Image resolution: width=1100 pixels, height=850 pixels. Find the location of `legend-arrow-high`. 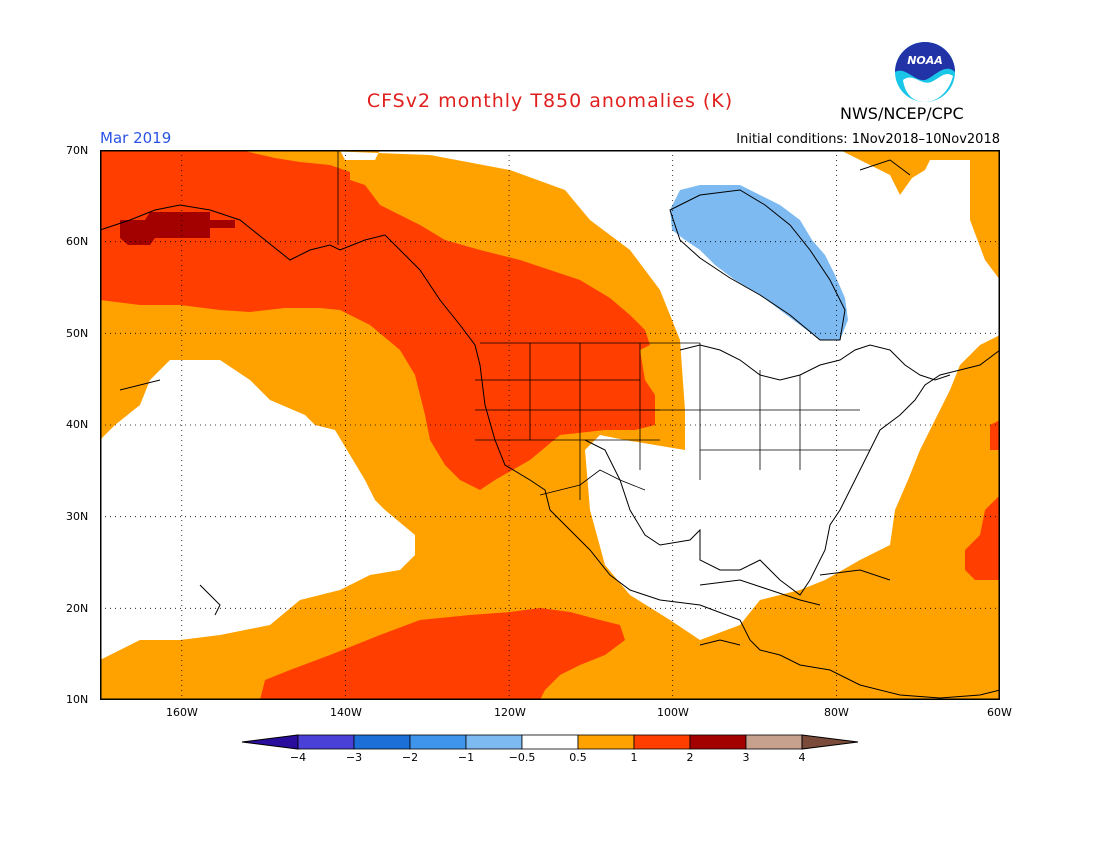

legend-arrow-high is located at coordinates (830, 742).